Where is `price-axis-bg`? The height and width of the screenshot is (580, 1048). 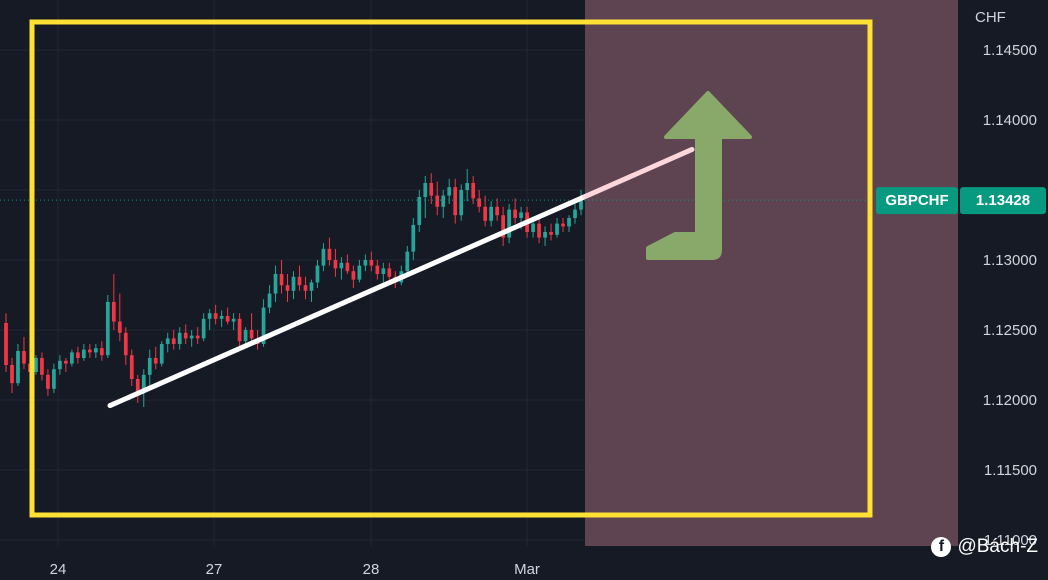
price-axis-bg is located at coordinates (1003, 273).